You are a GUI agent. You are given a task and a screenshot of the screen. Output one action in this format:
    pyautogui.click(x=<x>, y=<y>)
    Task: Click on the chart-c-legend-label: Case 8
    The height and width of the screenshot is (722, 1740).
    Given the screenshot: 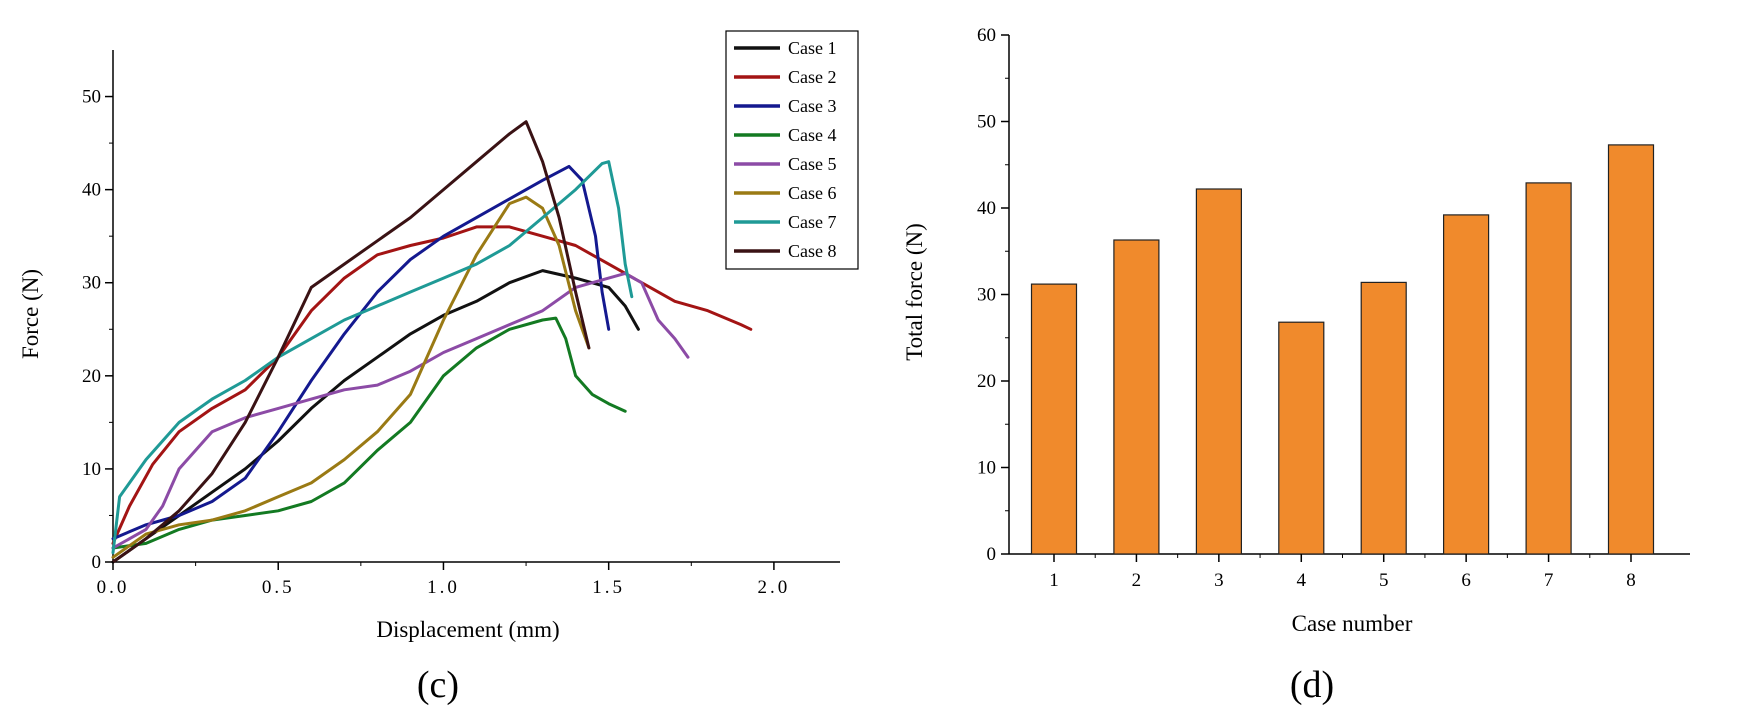 What is the action you would take?
    pyautogui.click(x=812, y=251)
    